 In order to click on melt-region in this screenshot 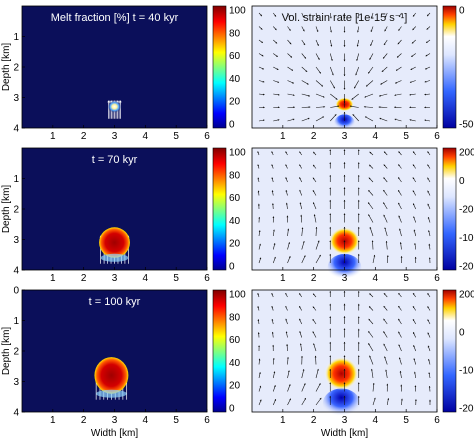, I will do `click(114, 242)`.